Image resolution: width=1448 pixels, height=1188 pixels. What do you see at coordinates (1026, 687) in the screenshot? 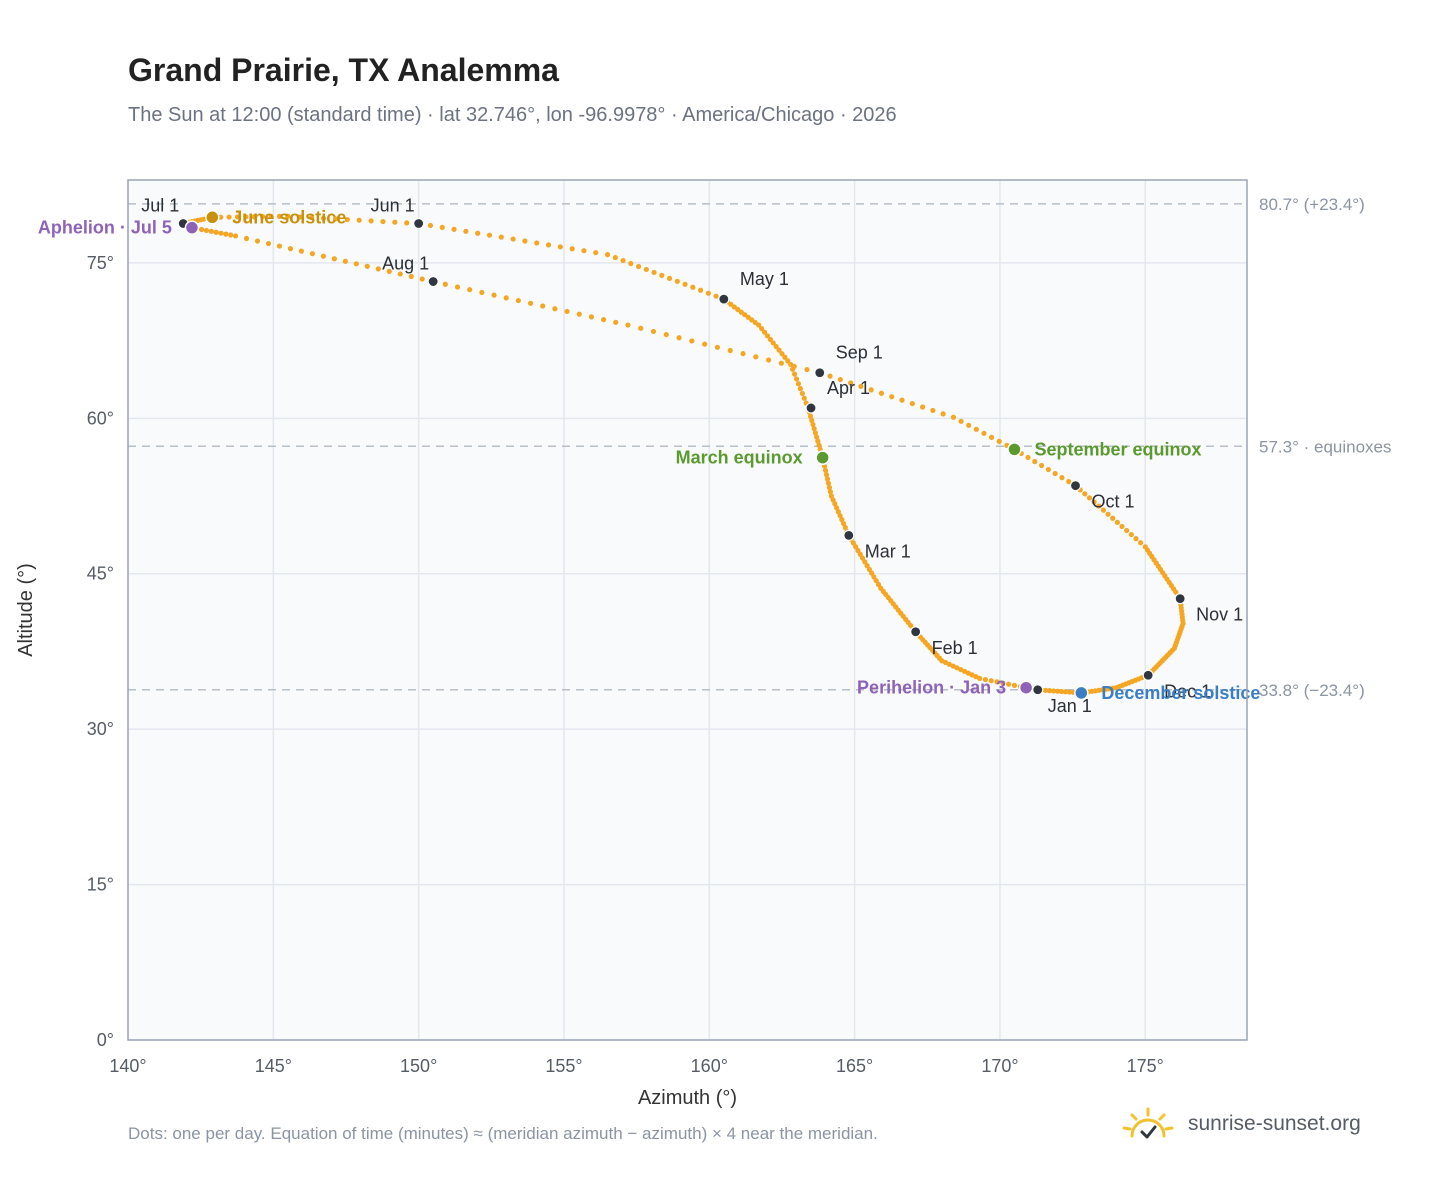
I see `event-marker` at bounding box center [1026, 687].